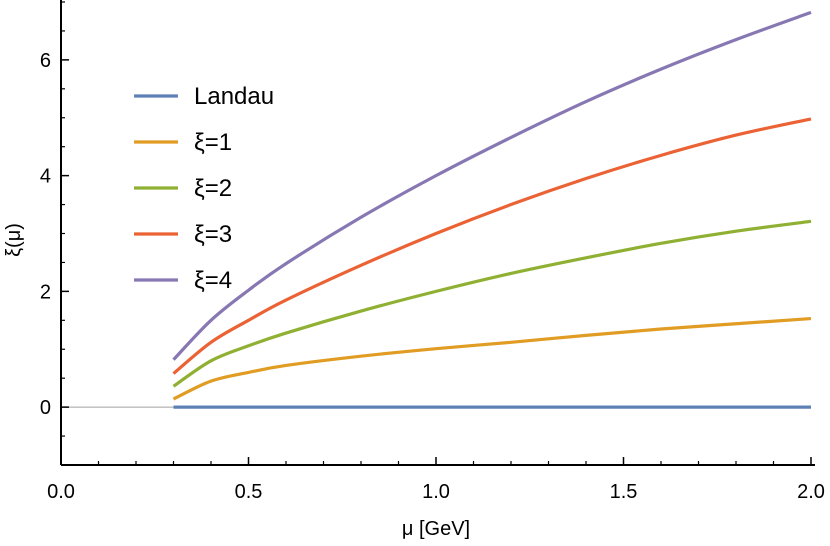 The width and height of the screenshot is (830, 546). I want to click on legend-label-4: ξ=4, so click(213, 280).